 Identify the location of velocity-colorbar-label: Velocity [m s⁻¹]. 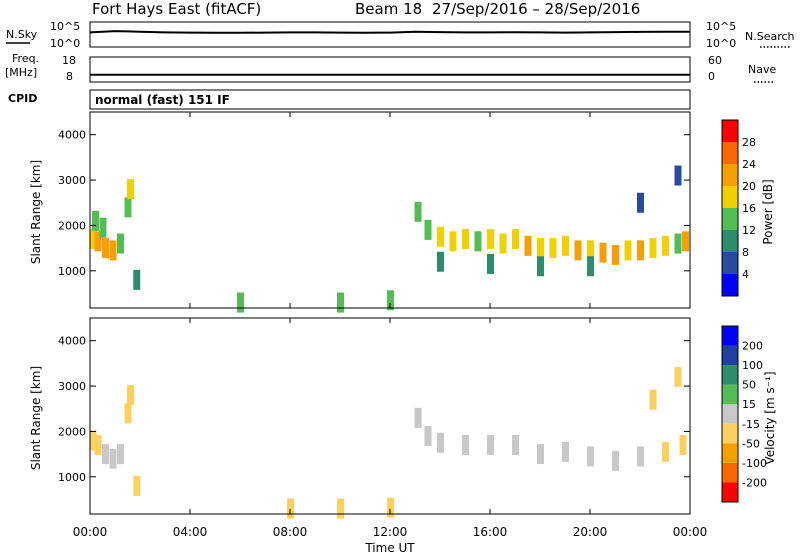
(770, 417).